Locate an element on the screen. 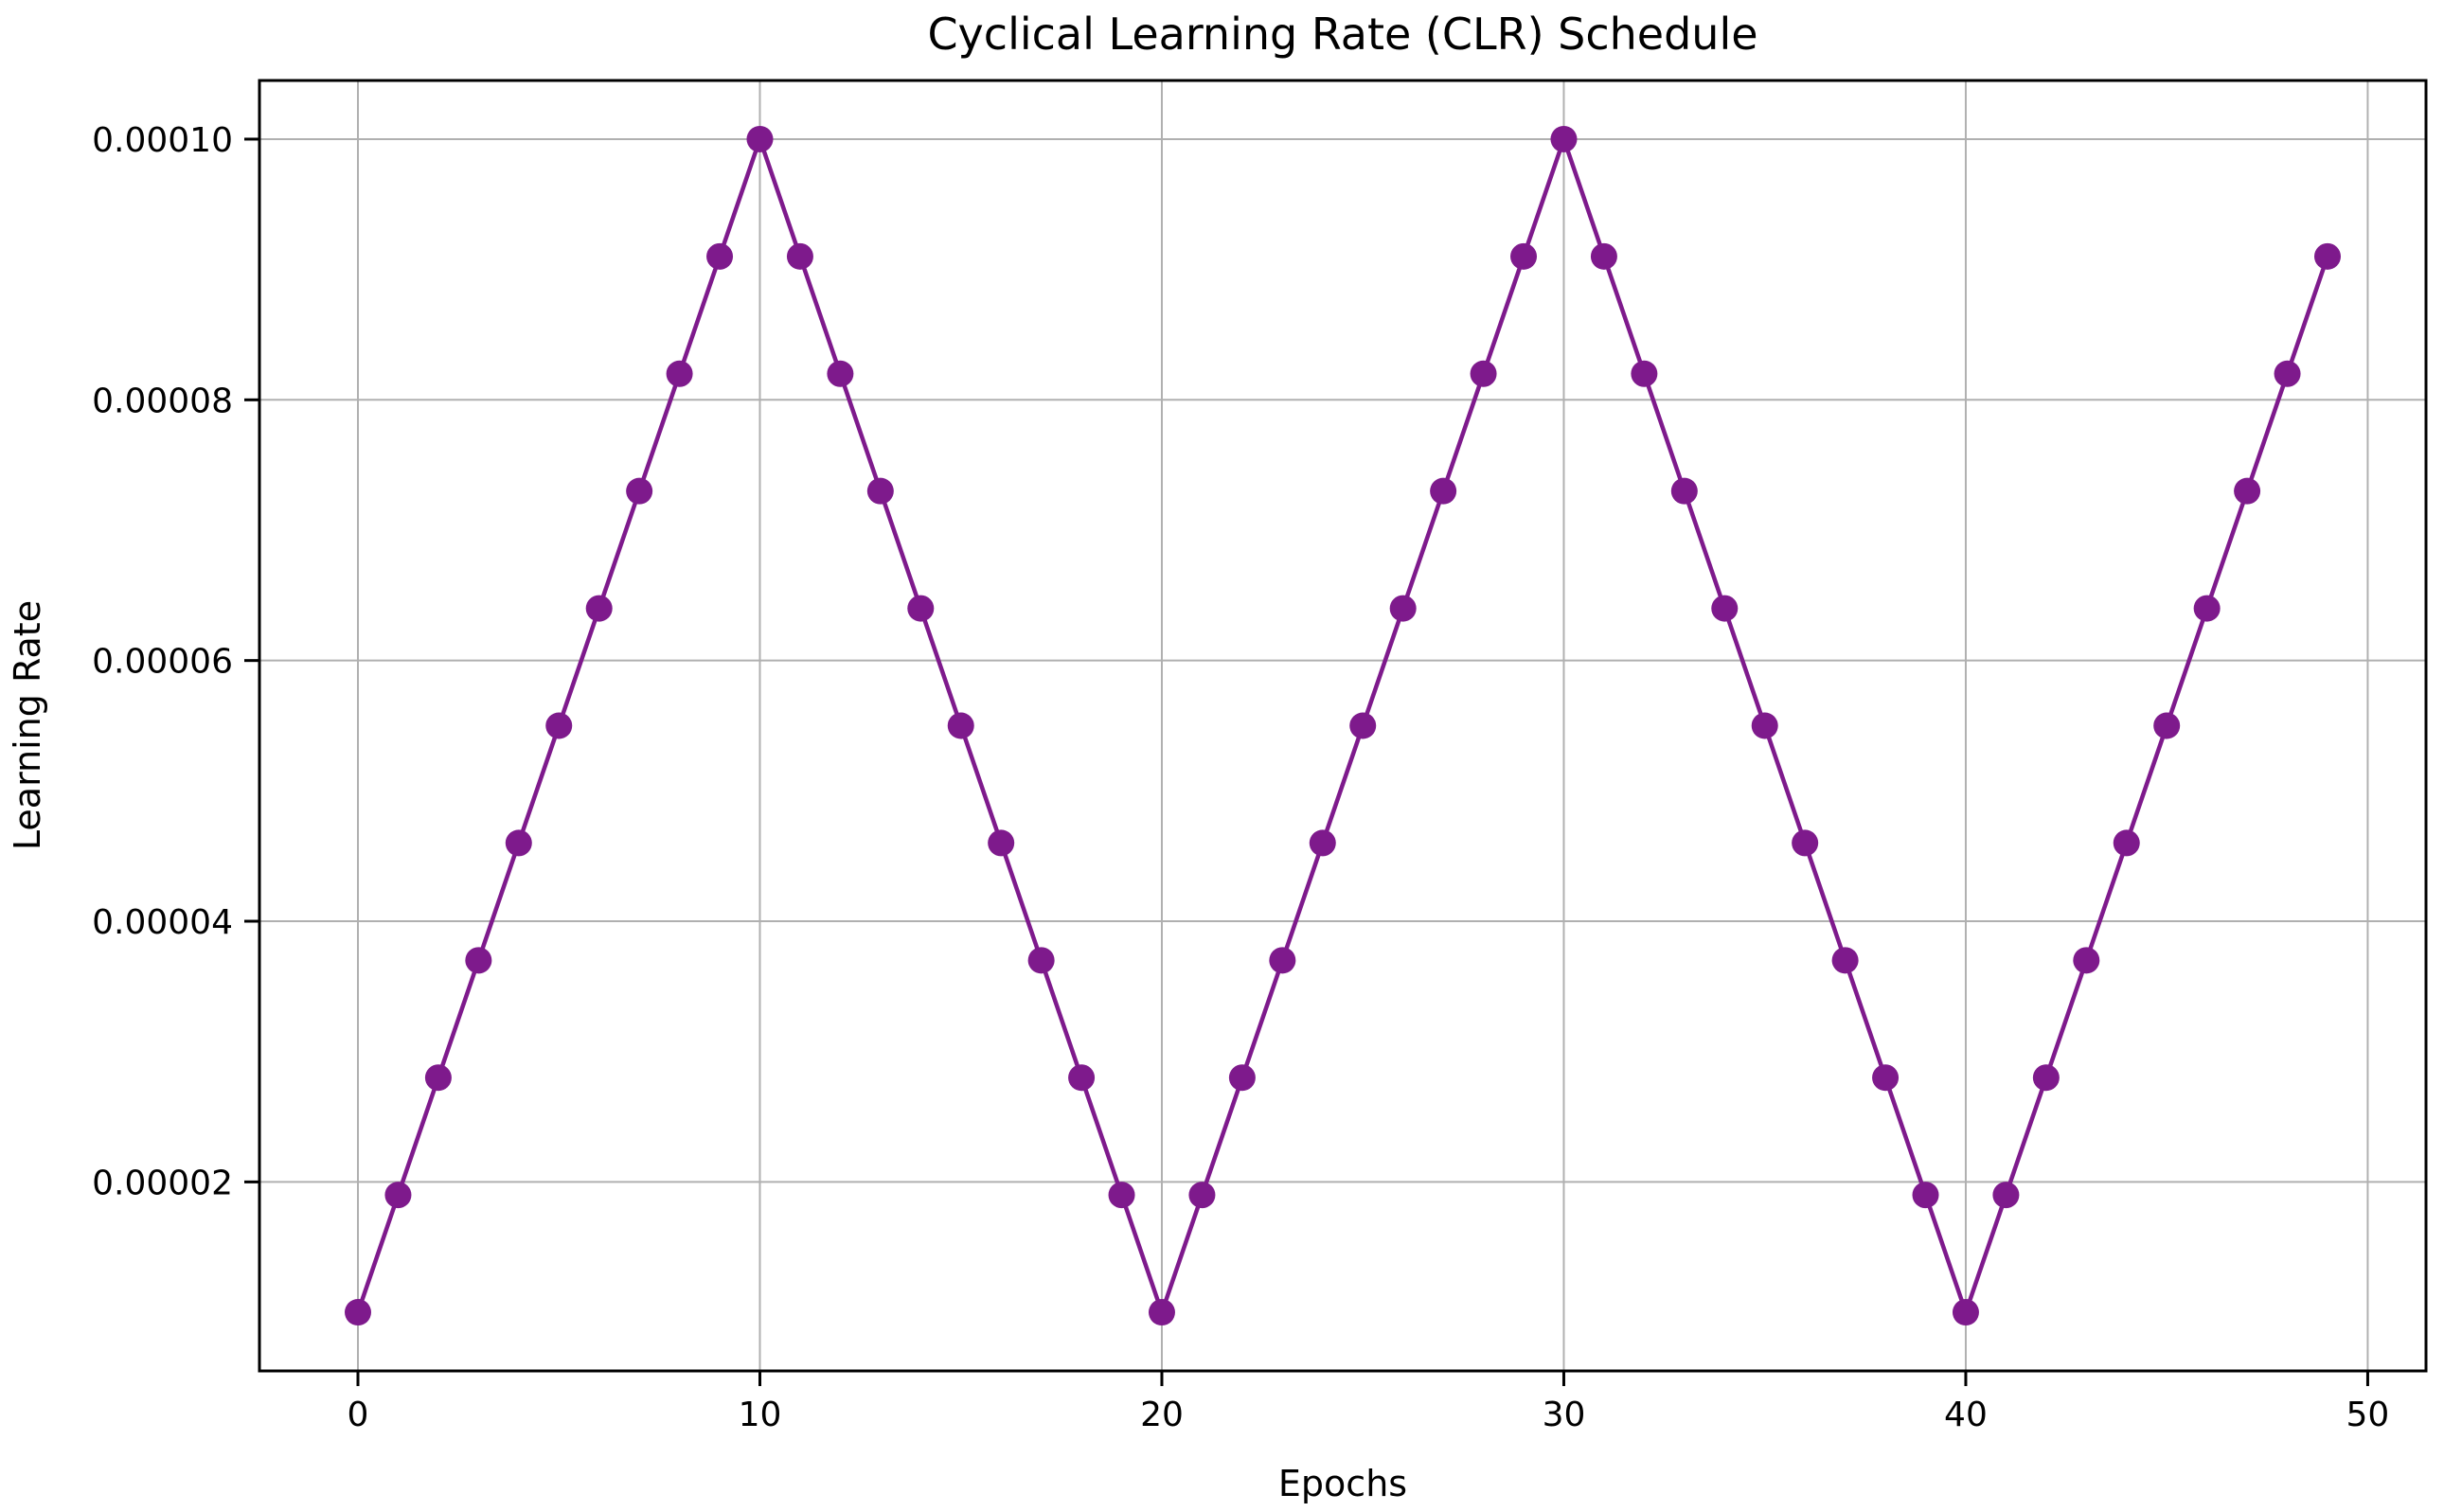 Image resolution: width=2444 pixels, height=1512 pixels. y-tick-label: 0.00010 is located at coordinates (162, 140).